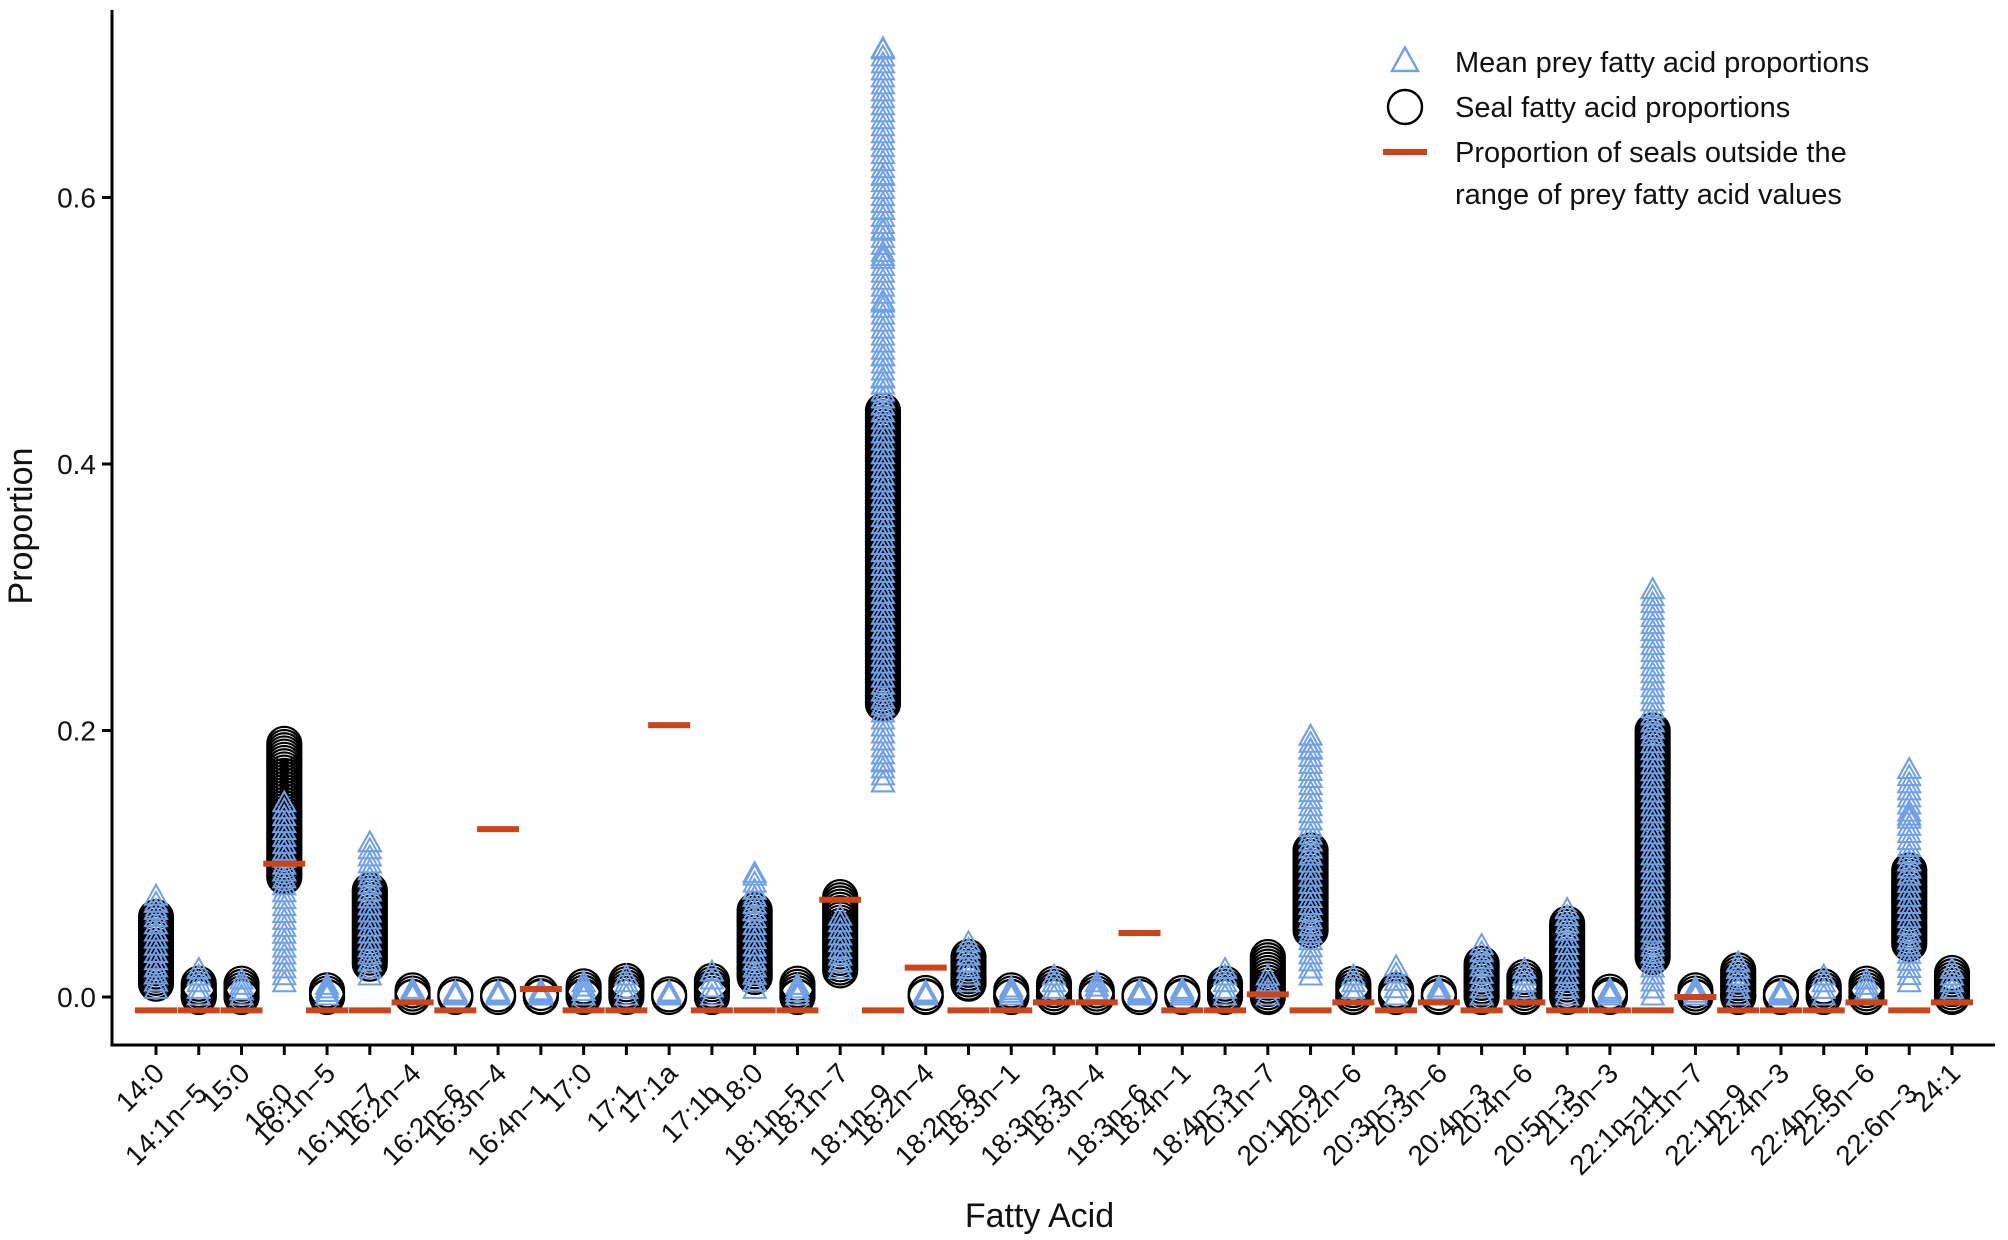 Image resolution: width=2008 pixels, height=1240 pixels. Describe the element at coordinates (76, 997) in the screenshot. I see `y-tick-label: 0.0` at that location.